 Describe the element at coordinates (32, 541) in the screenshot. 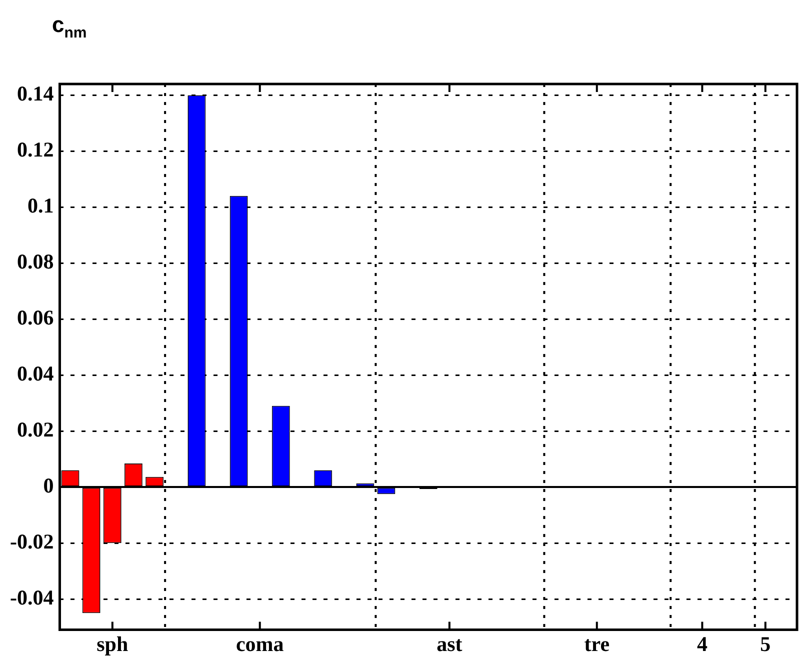

I see `y-tick-label: -0.02` at that location.